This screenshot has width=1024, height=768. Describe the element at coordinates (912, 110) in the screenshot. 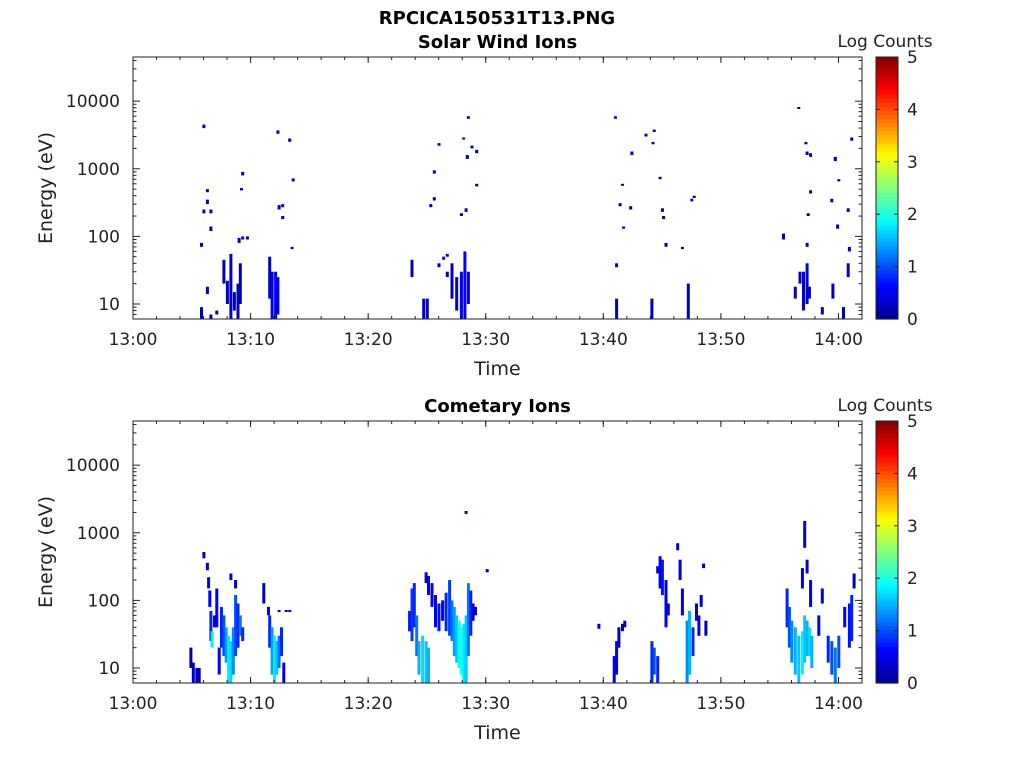

I see `colorbar-tick-label: 4` at that location.